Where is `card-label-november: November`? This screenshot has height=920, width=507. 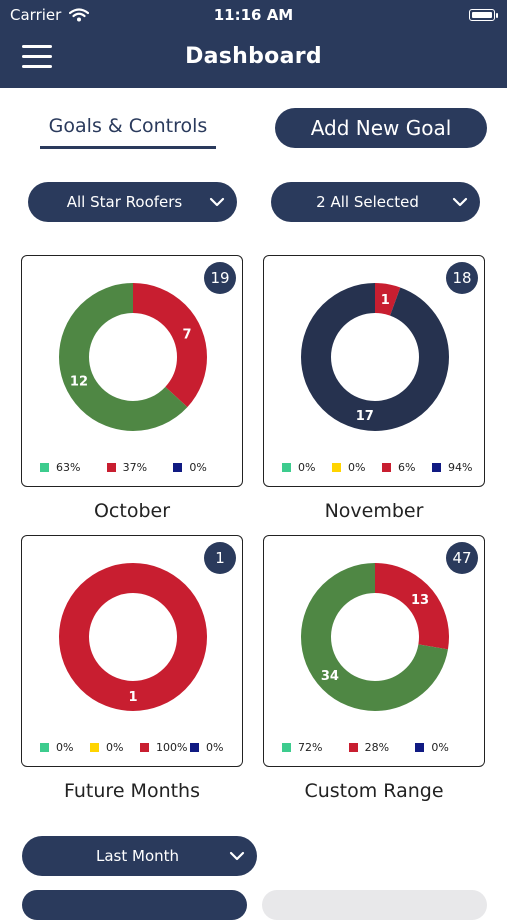 card-label-november: November is located at coordinates (374, 511).